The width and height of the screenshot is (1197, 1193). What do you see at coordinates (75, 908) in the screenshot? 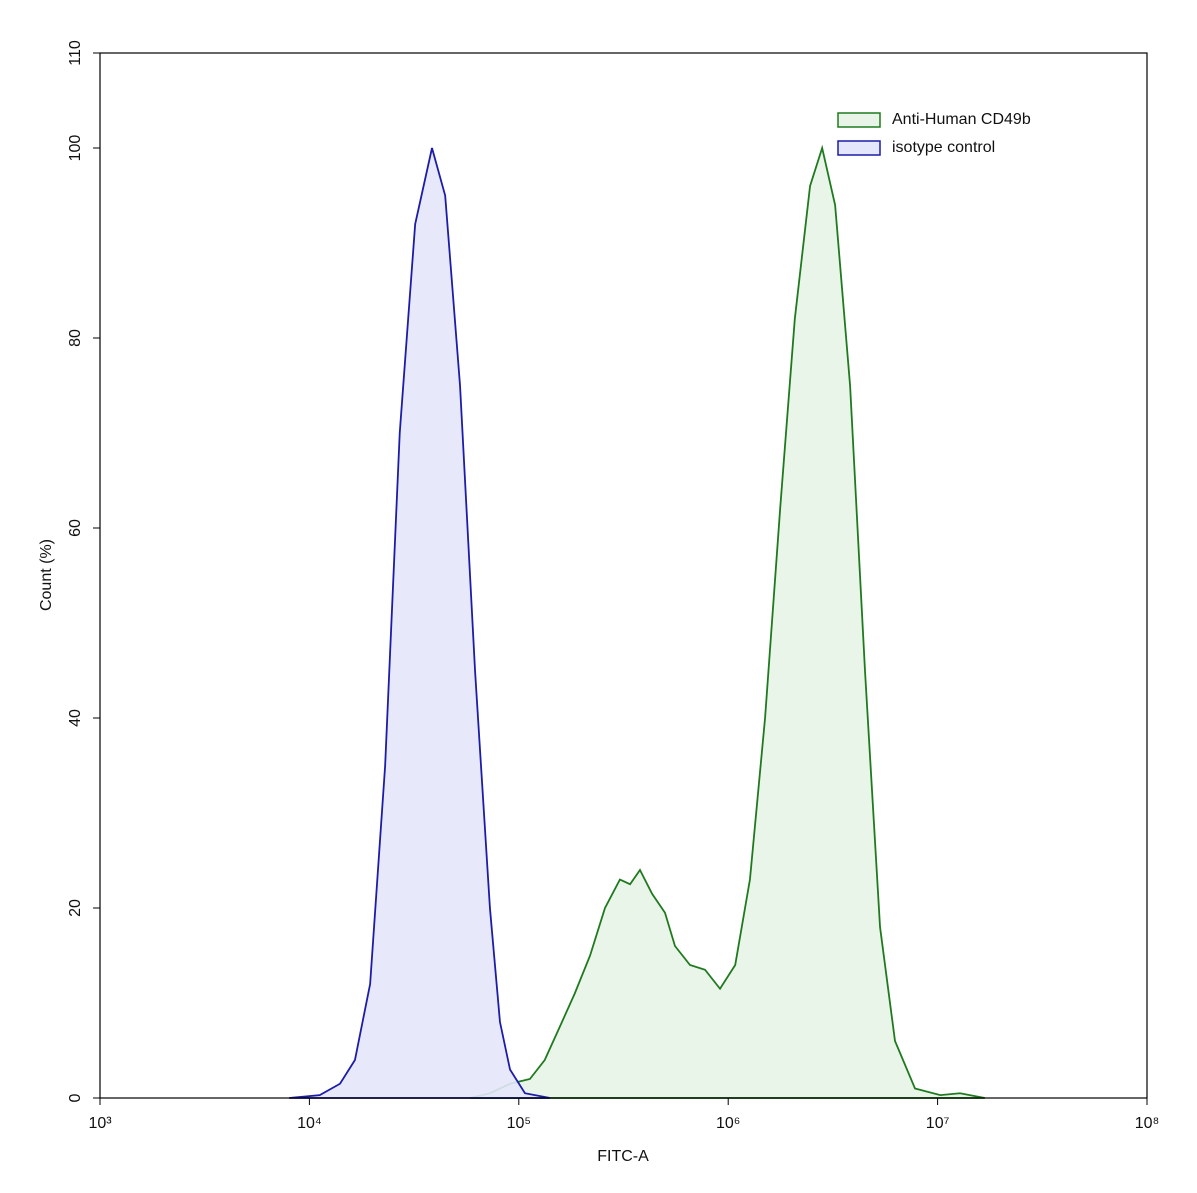
I see `y-tick-label: 20` at bounding box center [75, 908].